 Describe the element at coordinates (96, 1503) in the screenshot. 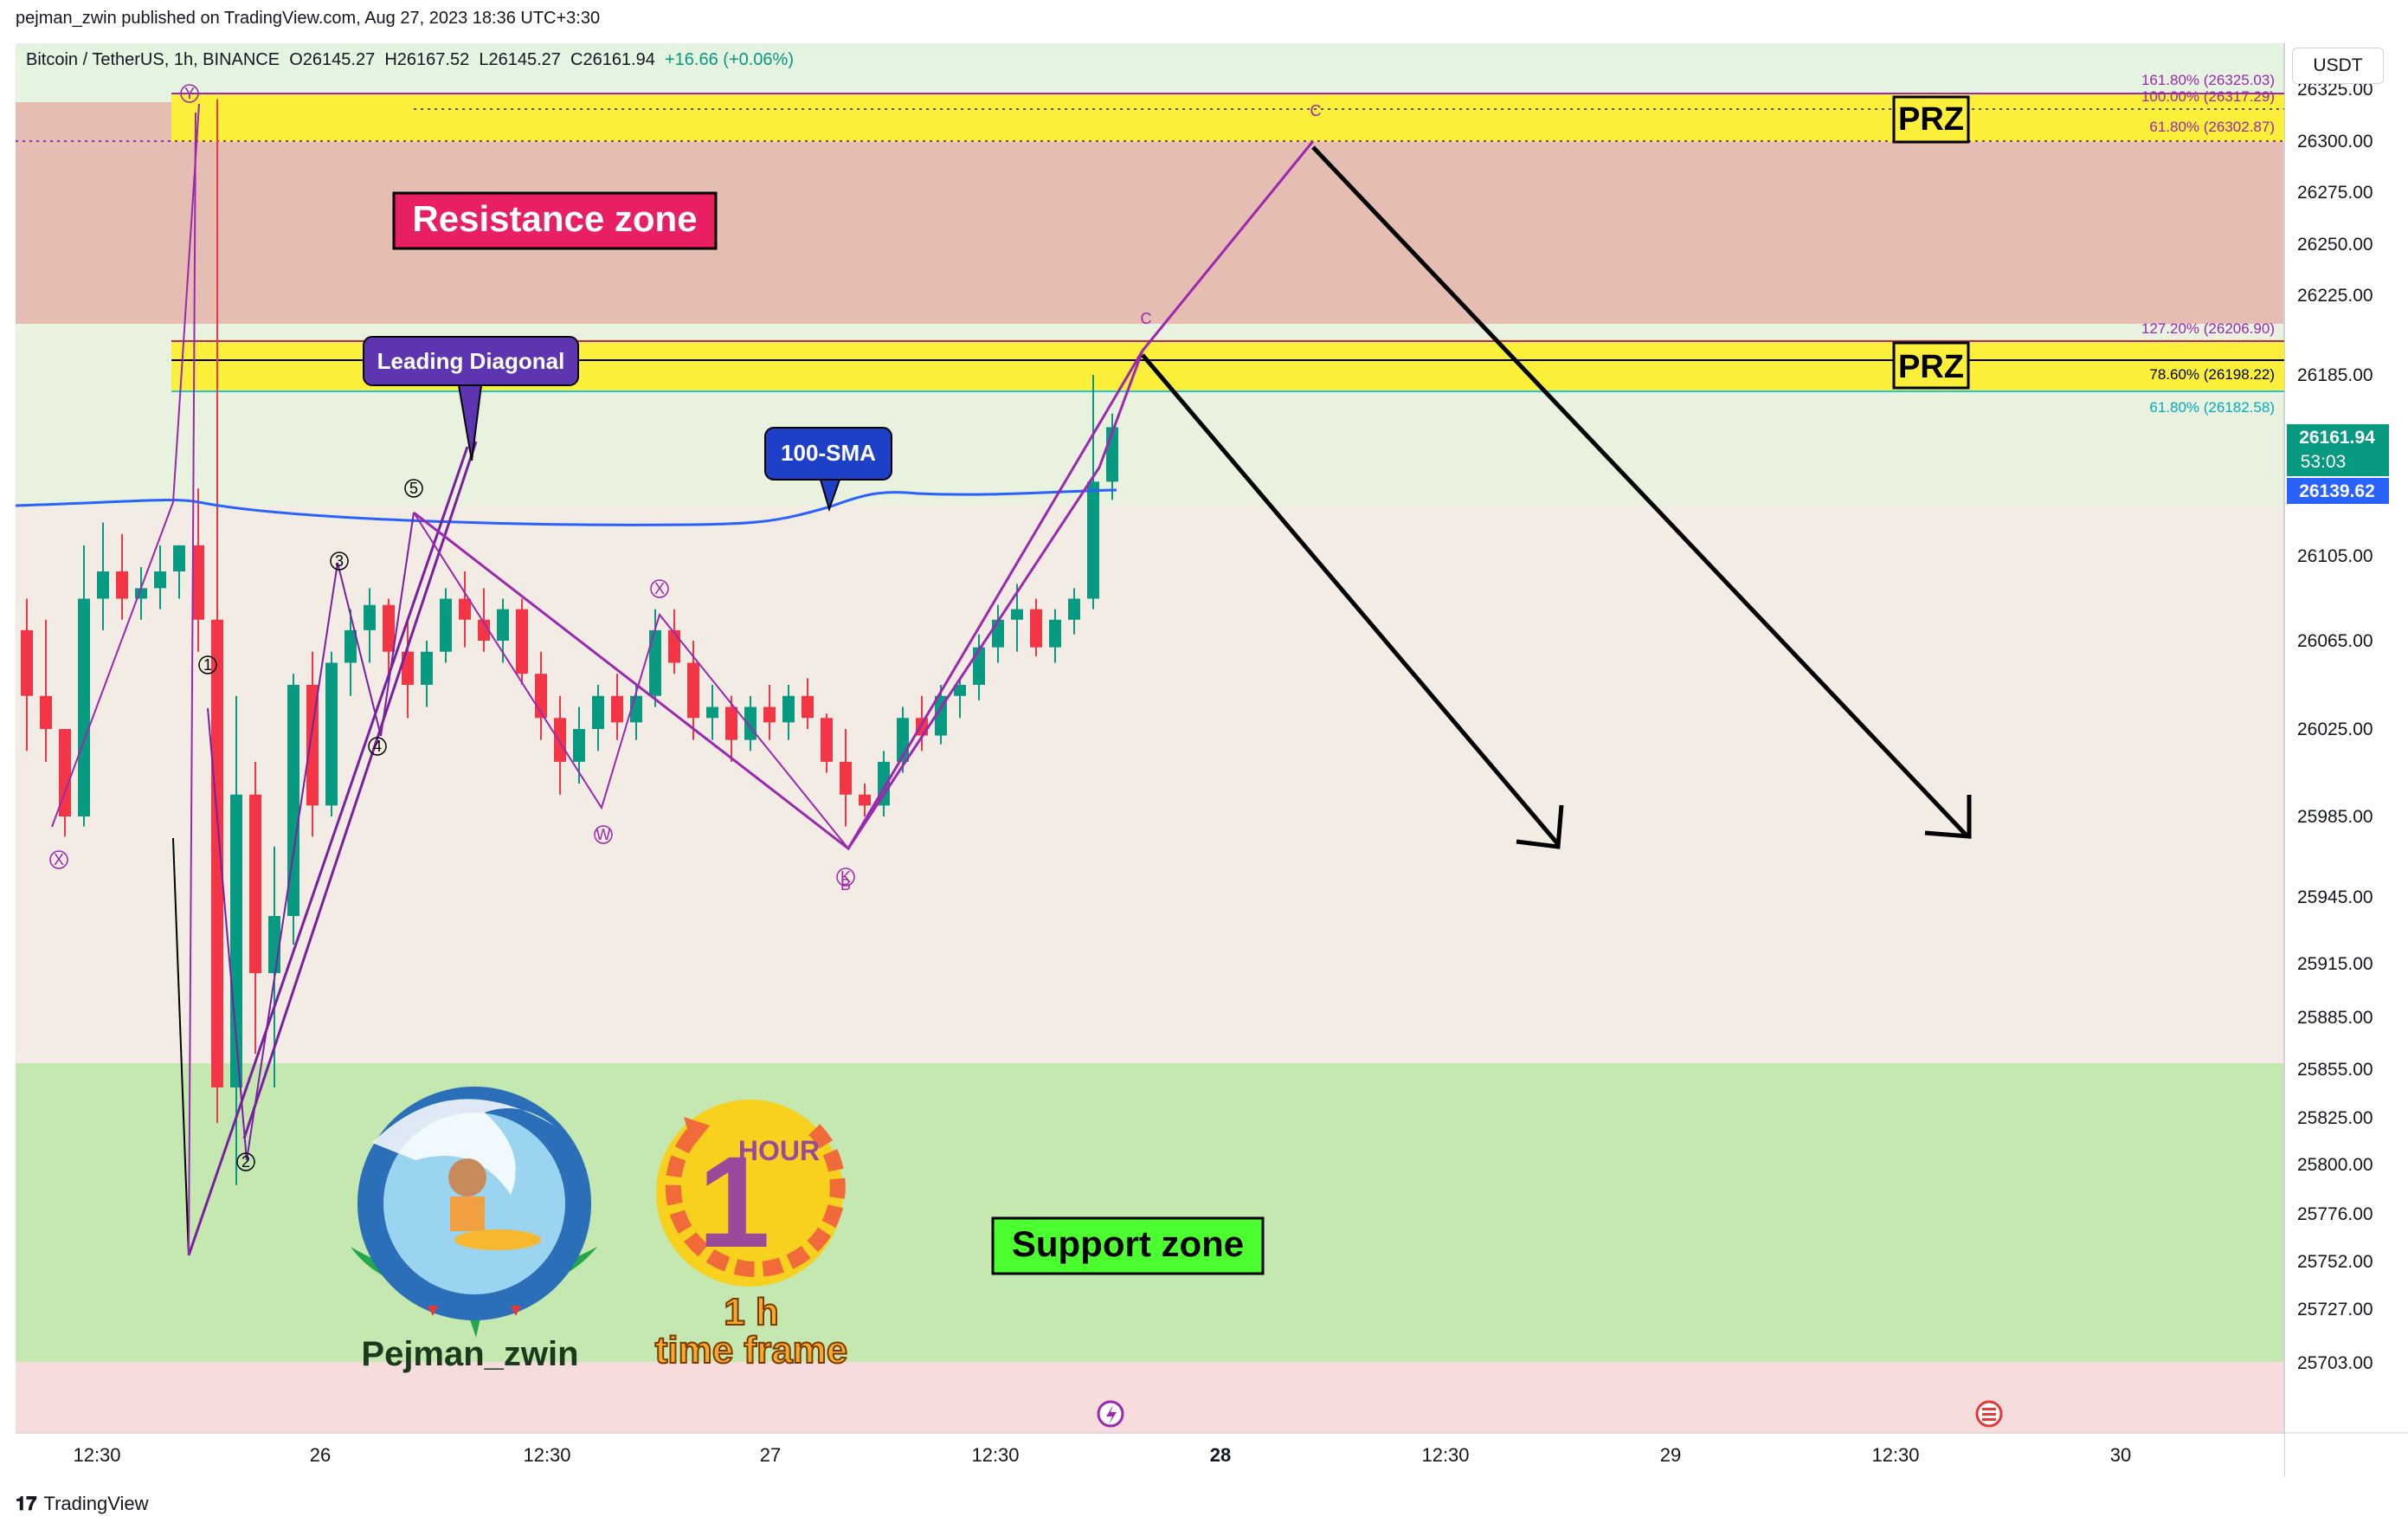

I see `footer-brand: TradingView` at that location.